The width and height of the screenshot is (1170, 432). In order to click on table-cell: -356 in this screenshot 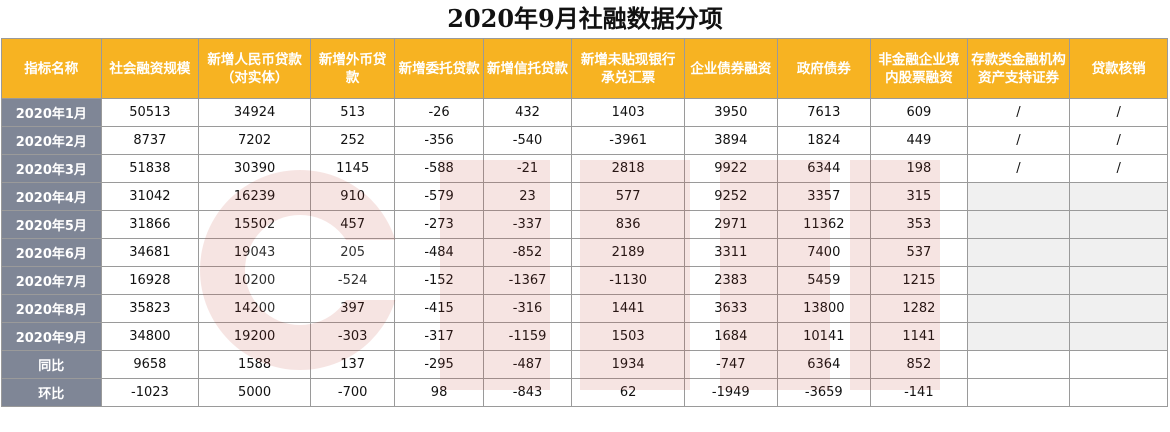, I will do `click(439, 140)`.